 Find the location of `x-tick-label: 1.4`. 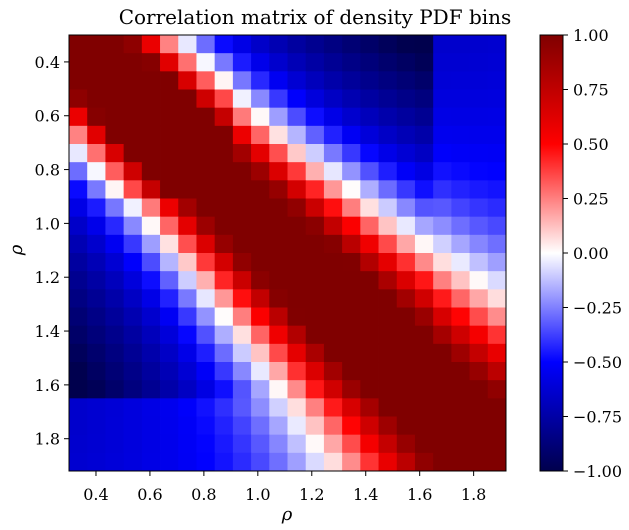

x-tick-label: 1.4 is located at coordinates (365, 494).